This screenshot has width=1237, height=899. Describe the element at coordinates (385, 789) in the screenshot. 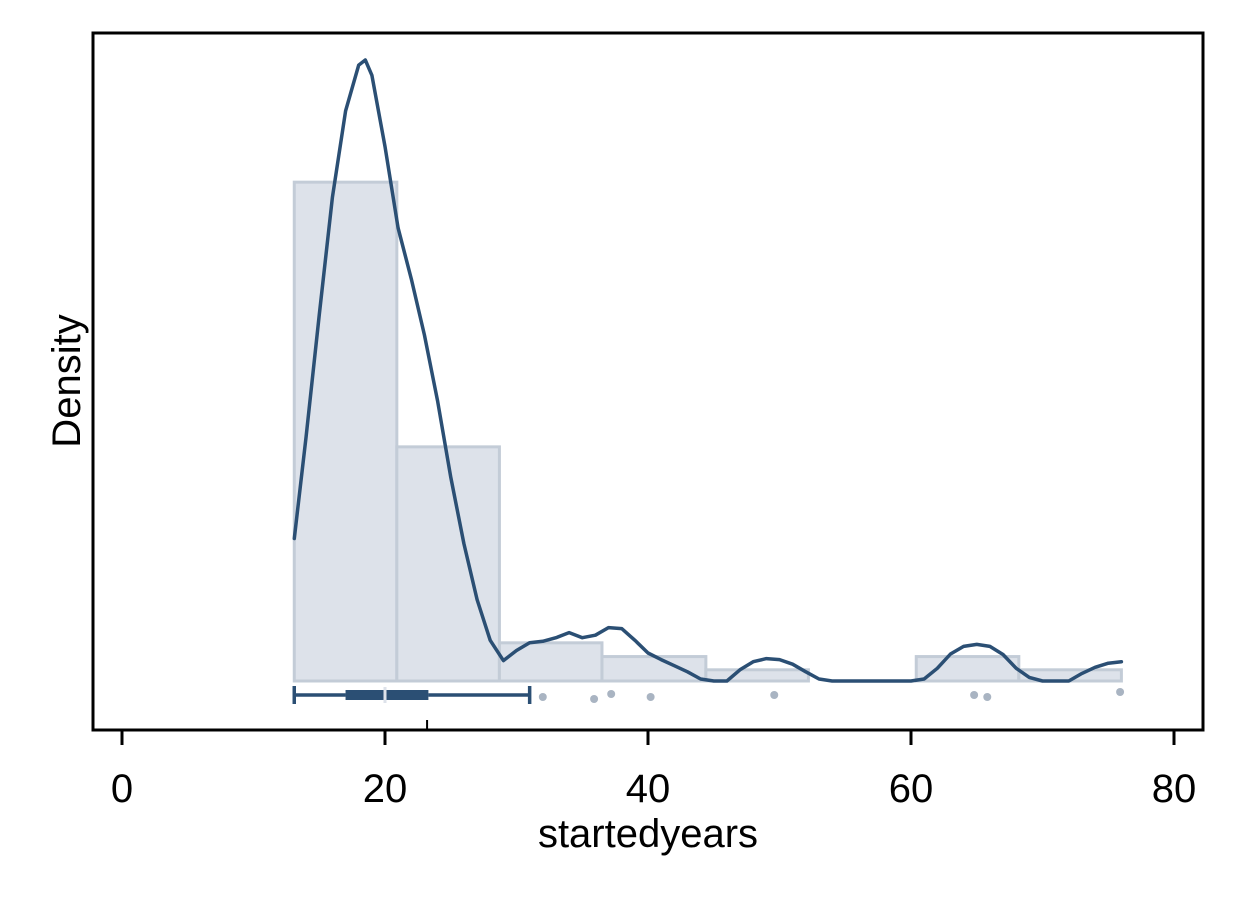

I see `x-tick-label-20: 20` at that location.